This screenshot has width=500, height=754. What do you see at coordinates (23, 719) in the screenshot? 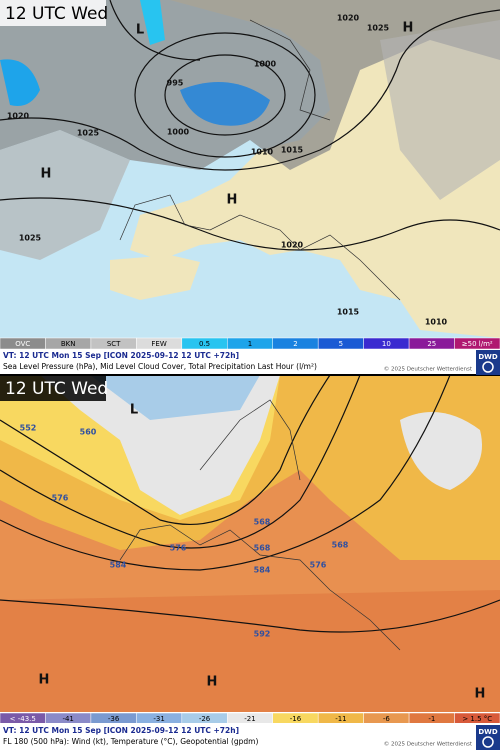
I see `legend-label: < -43.5` at bounding box center [23, 719].